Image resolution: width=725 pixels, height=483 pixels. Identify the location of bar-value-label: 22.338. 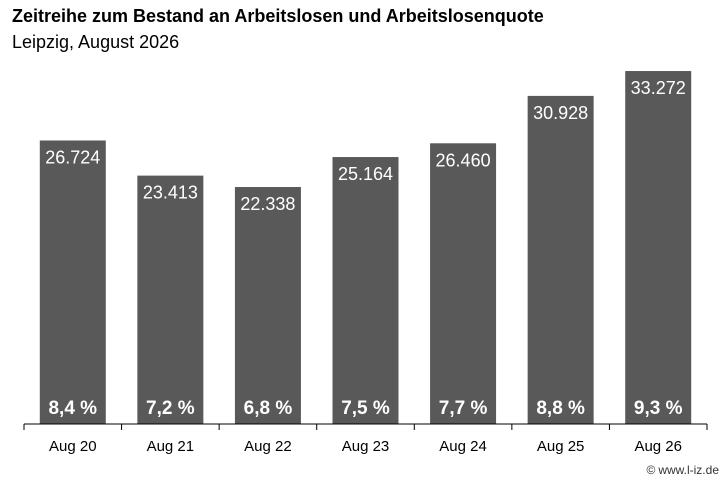
(267, 204).